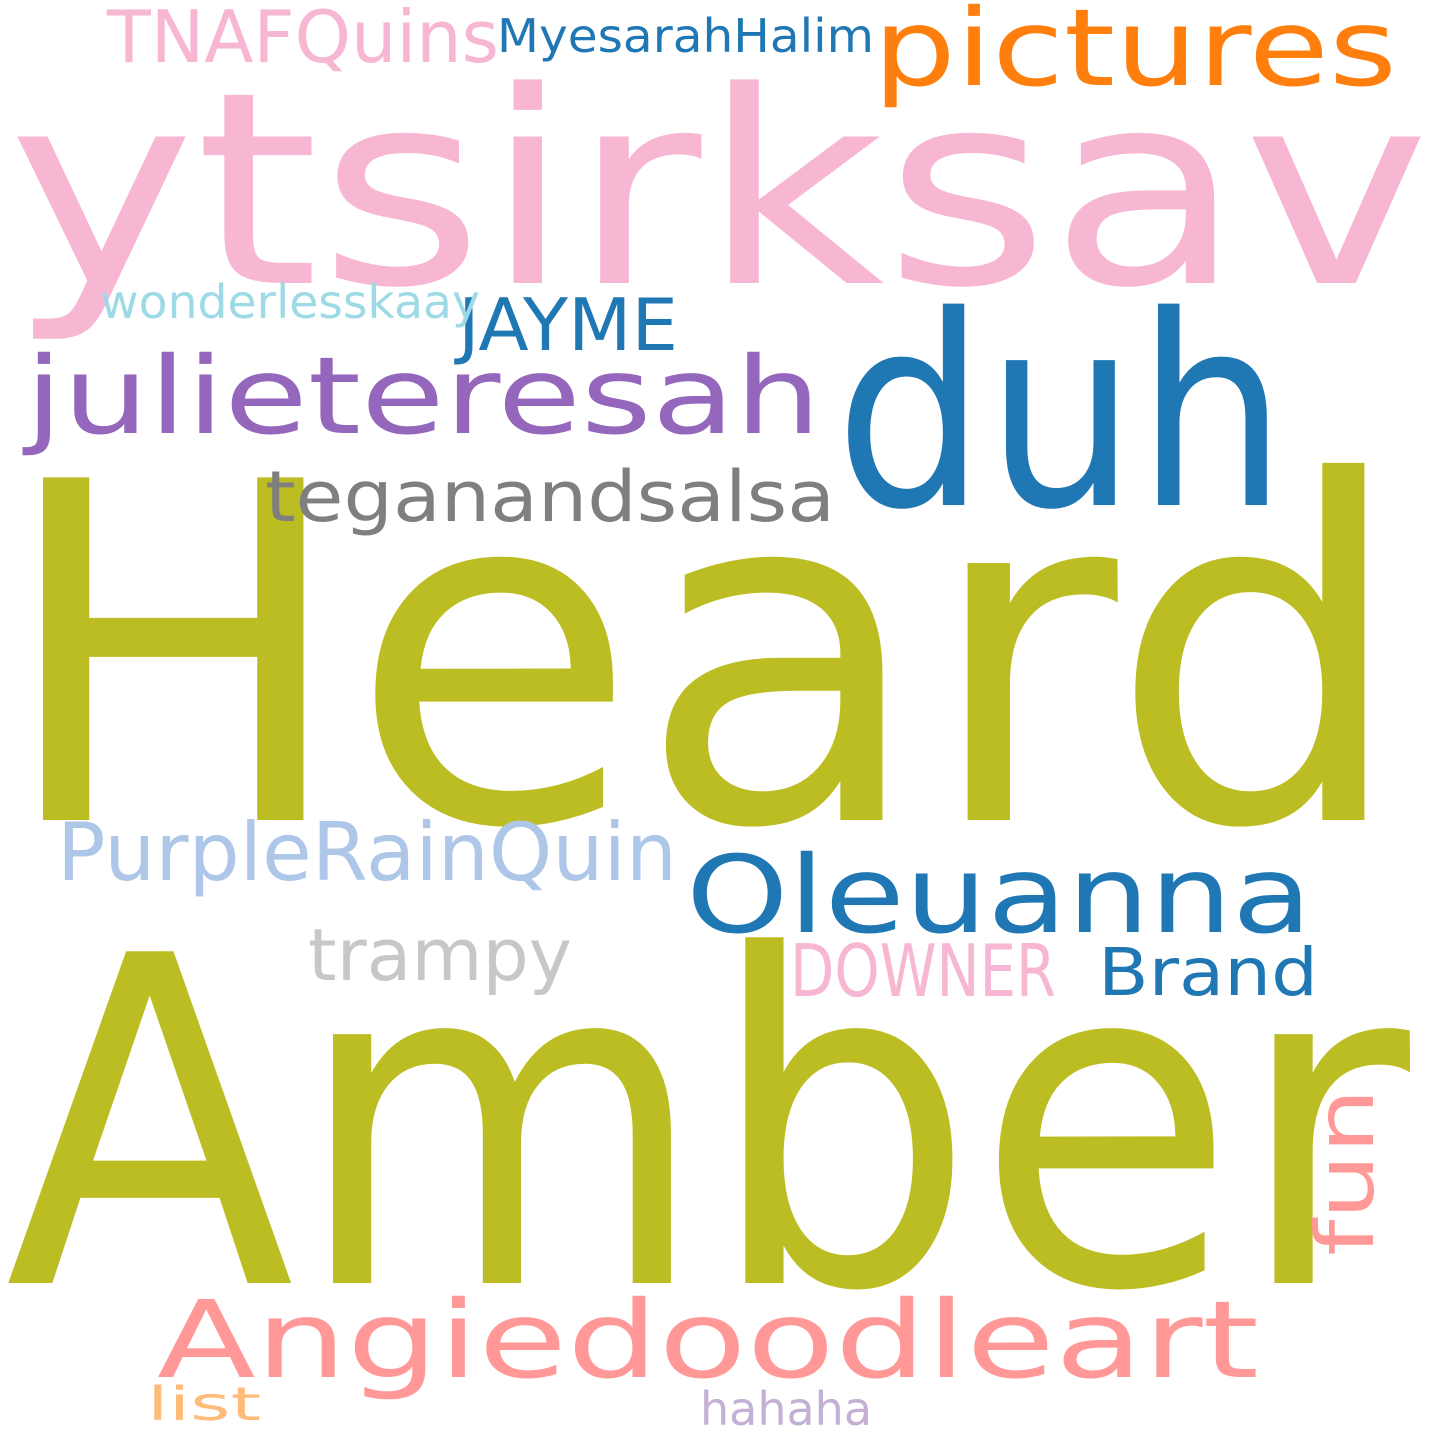 The height and width of the screenshot is (1440, 1440). I want to click on word-tnafquins: TNAFQuins, so click(302, 39).